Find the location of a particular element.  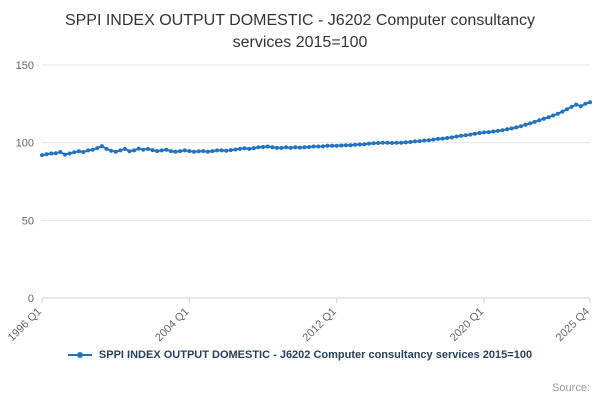

svg-text: 50 is located at coordinates (28, 222).